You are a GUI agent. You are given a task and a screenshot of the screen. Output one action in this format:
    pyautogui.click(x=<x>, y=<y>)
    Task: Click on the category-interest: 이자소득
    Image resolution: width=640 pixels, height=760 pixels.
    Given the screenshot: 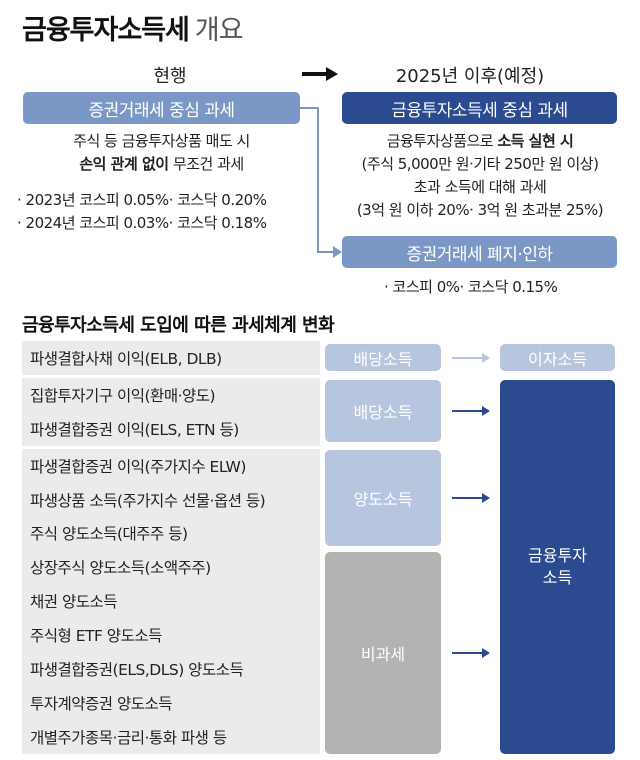 What is the action you would take?
    pyautogui.click(x=557, y=357)
    